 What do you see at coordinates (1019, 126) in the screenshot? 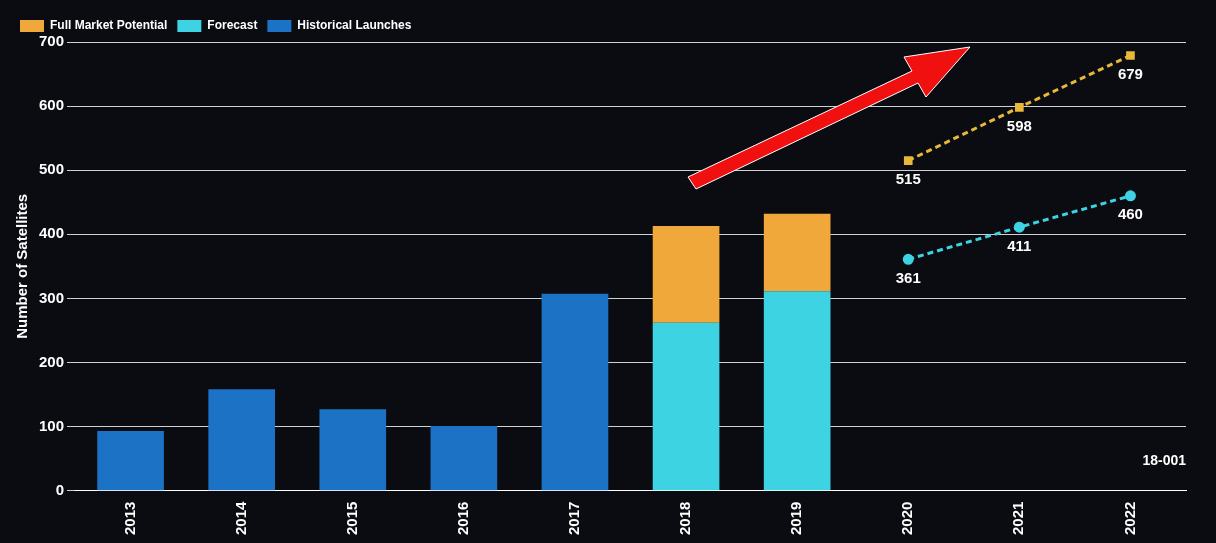
I see `data-label: 598` at bounding box center [1019, 126].